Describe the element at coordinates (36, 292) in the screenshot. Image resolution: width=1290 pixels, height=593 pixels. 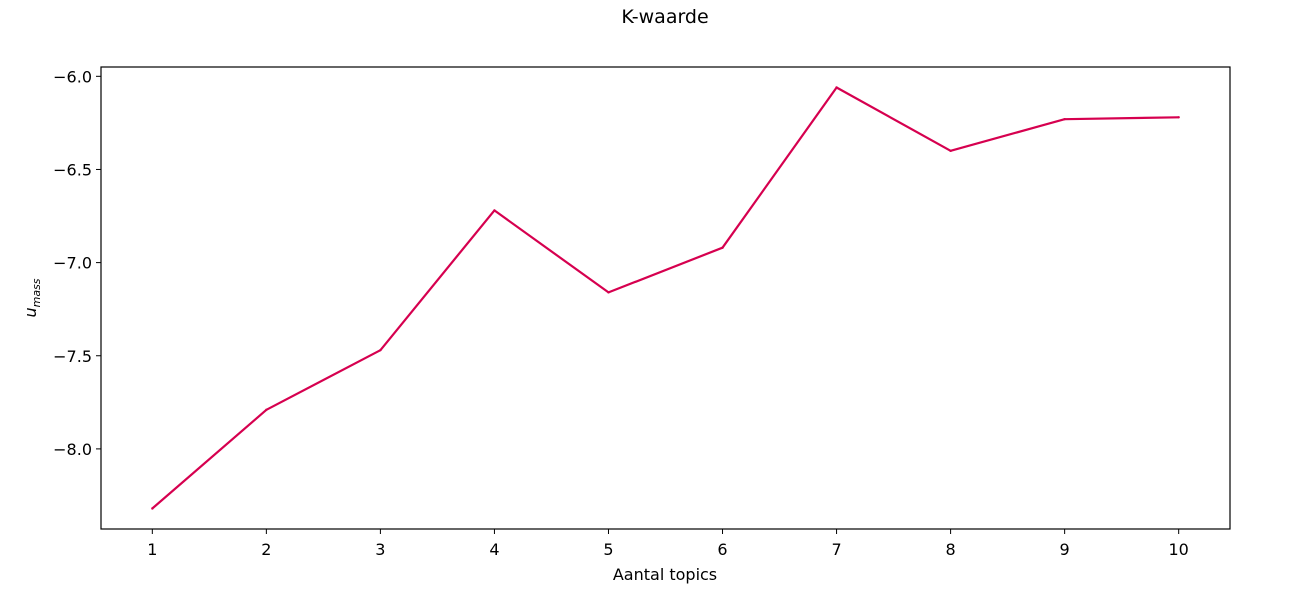
I see `y-axis-title-subscript: mass` at that location.